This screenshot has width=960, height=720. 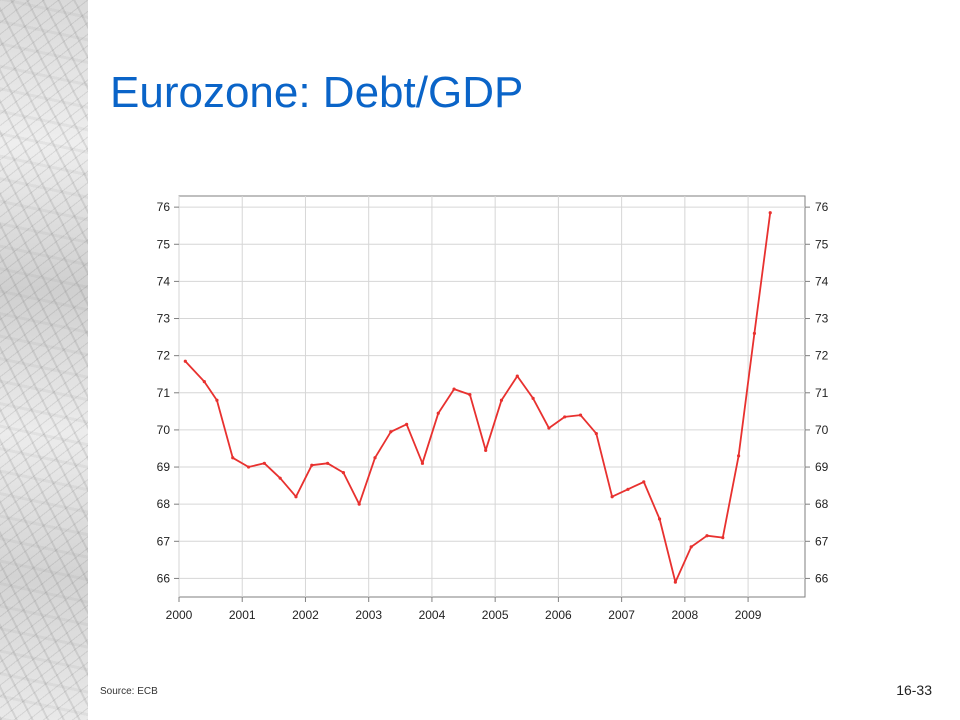 What do you see at coordinates (164, 504) in the screenshot?
I see `y-tick-label-left: 68` at bounding box center [164, 504].